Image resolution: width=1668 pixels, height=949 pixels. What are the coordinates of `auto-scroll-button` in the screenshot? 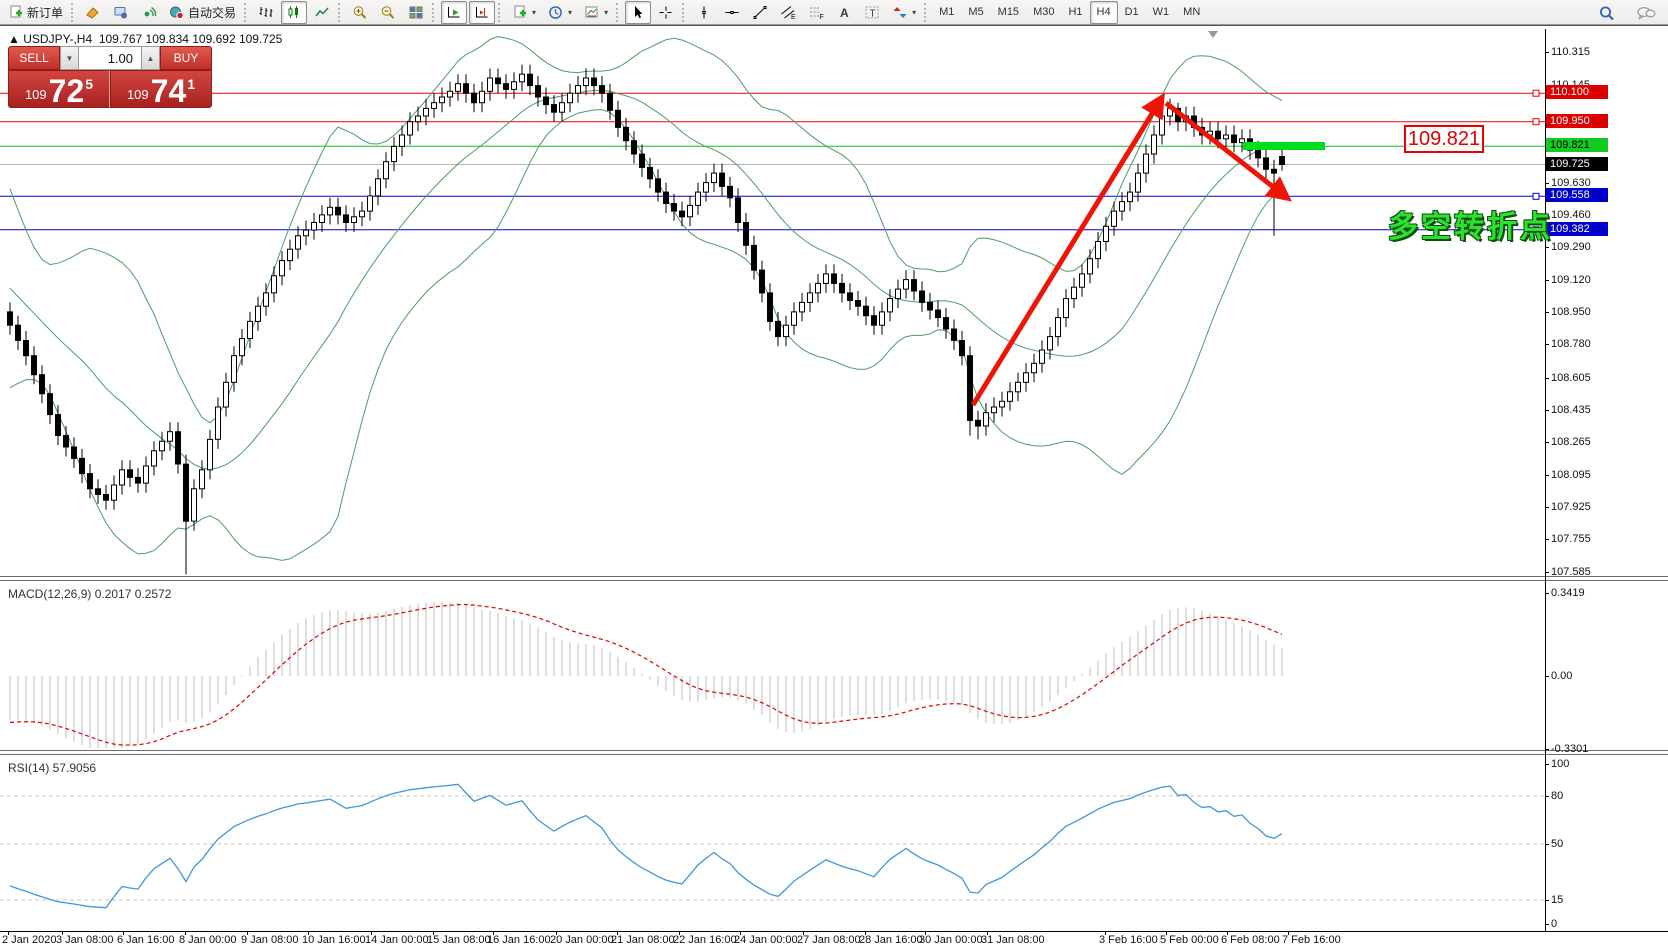 It's located at (454, 12).